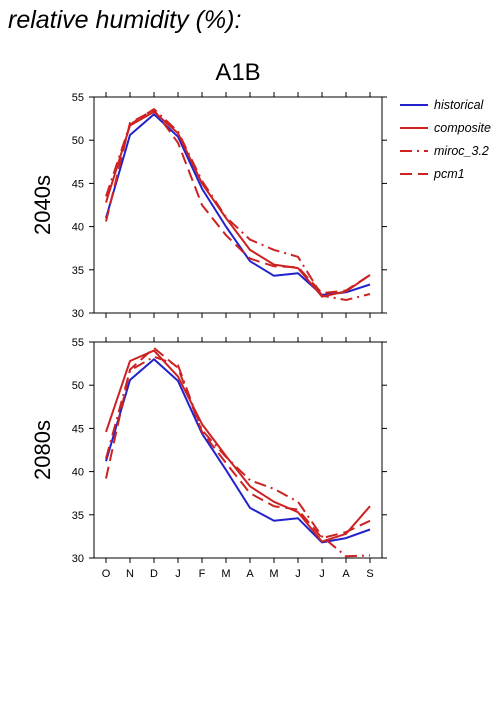 The height and width of the screenshot is (709, 501). Describe the element at coordinates (462, 128) in the screenshot. I see `legend-label: composite` at that location.